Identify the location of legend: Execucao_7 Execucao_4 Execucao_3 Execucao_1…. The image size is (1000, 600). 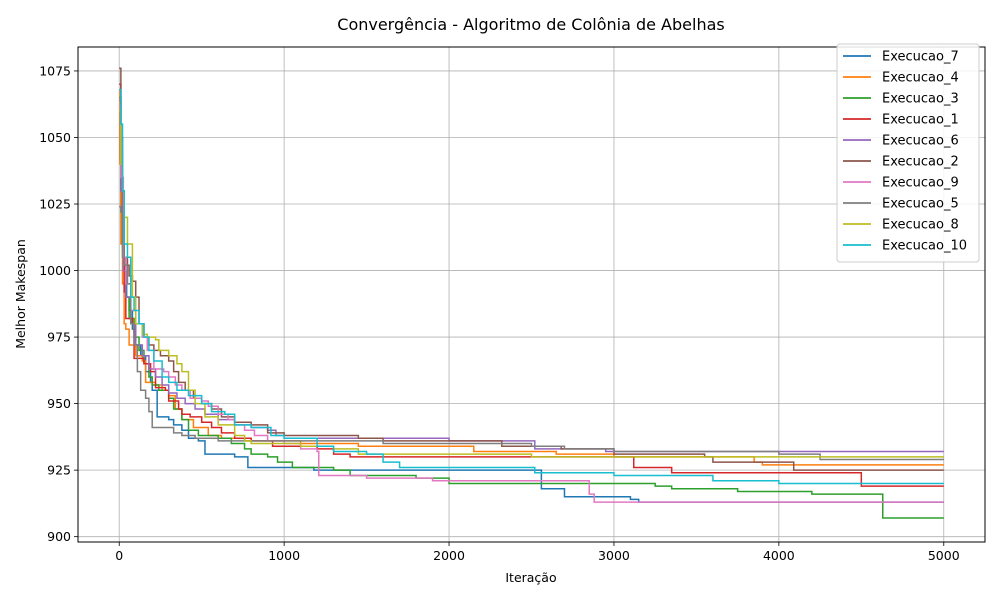
(908, 153).